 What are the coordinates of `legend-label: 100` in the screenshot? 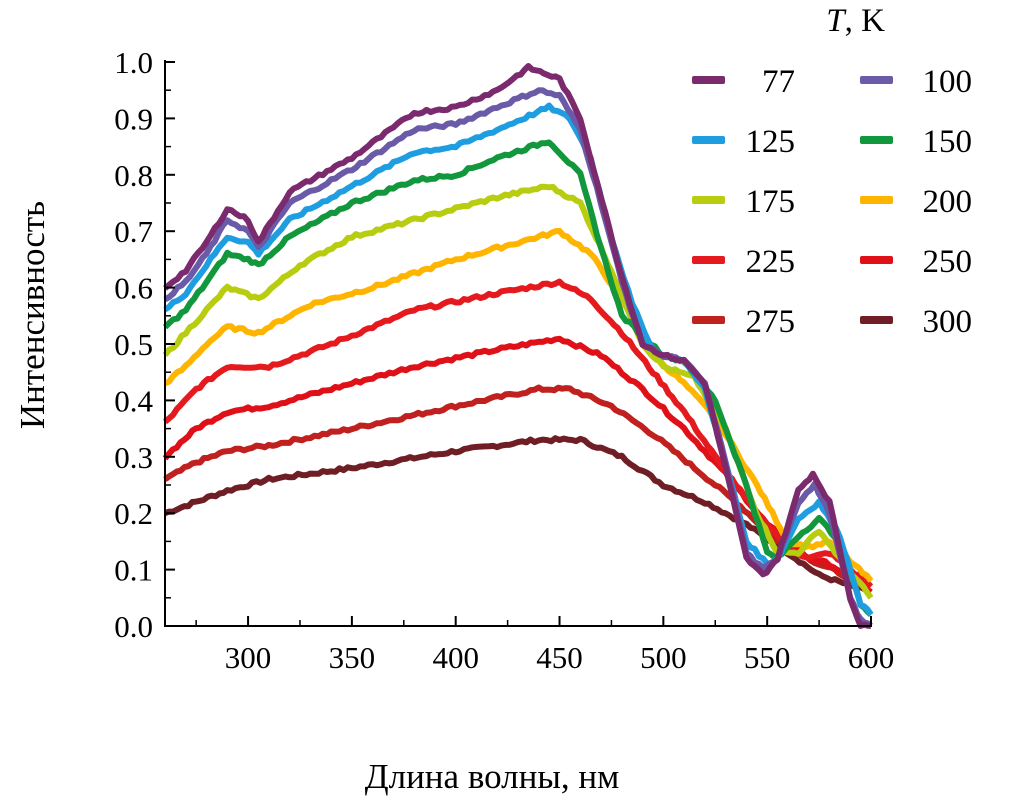 It's located at (948, 82).